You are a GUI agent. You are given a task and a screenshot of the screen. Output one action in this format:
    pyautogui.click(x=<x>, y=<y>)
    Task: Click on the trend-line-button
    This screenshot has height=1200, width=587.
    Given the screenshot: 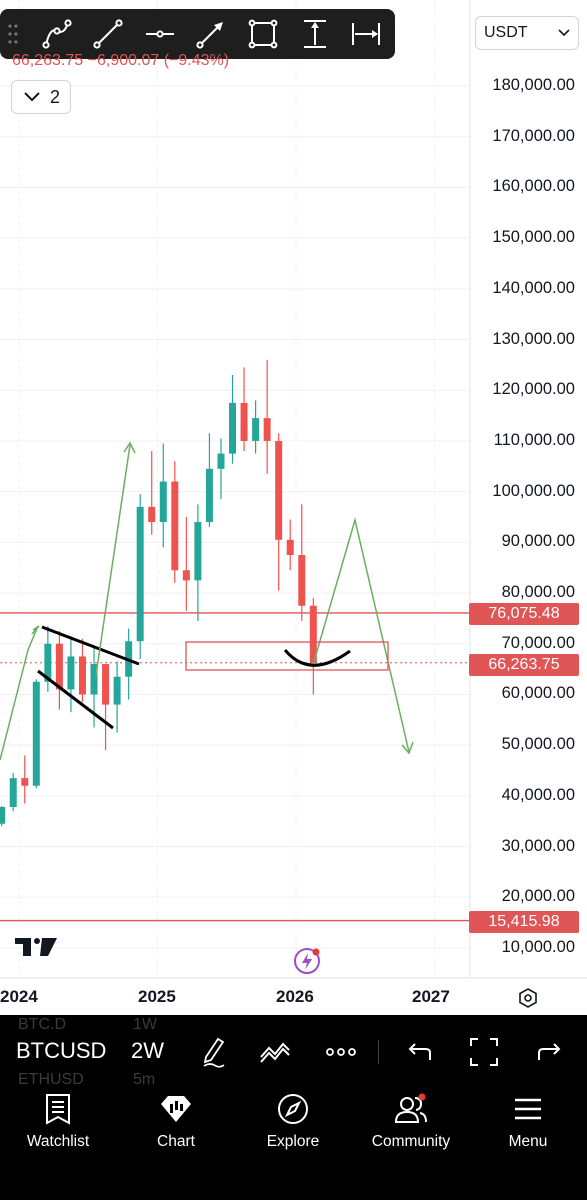 What is the action you would take?
    pyautogui.click(x=108, y=34)
    